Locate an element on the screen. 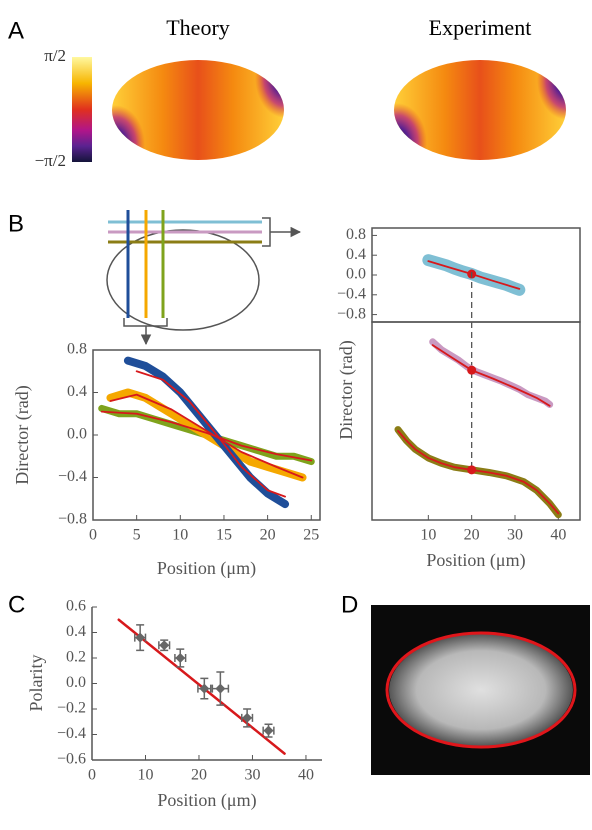 This screenshot has width=592, height=830. colorbar-label: −π/2 is located at coordinates (50, 160).